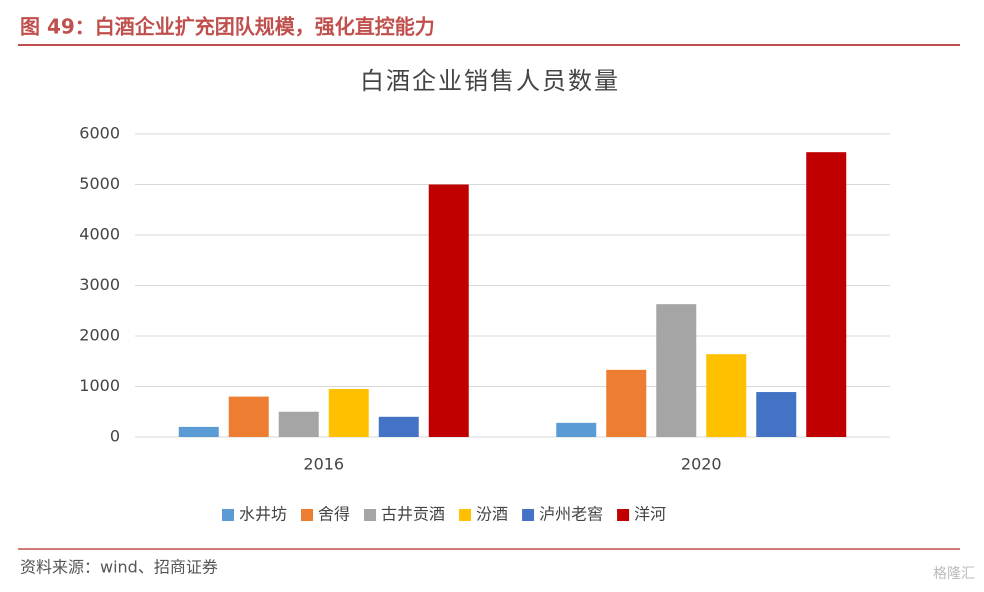 This screenshot has width=984, height=592. What do you see at coordinates (650, 514) in the screenshot?
I see `legend-label: 洋河` at bounding box center [650, 514].